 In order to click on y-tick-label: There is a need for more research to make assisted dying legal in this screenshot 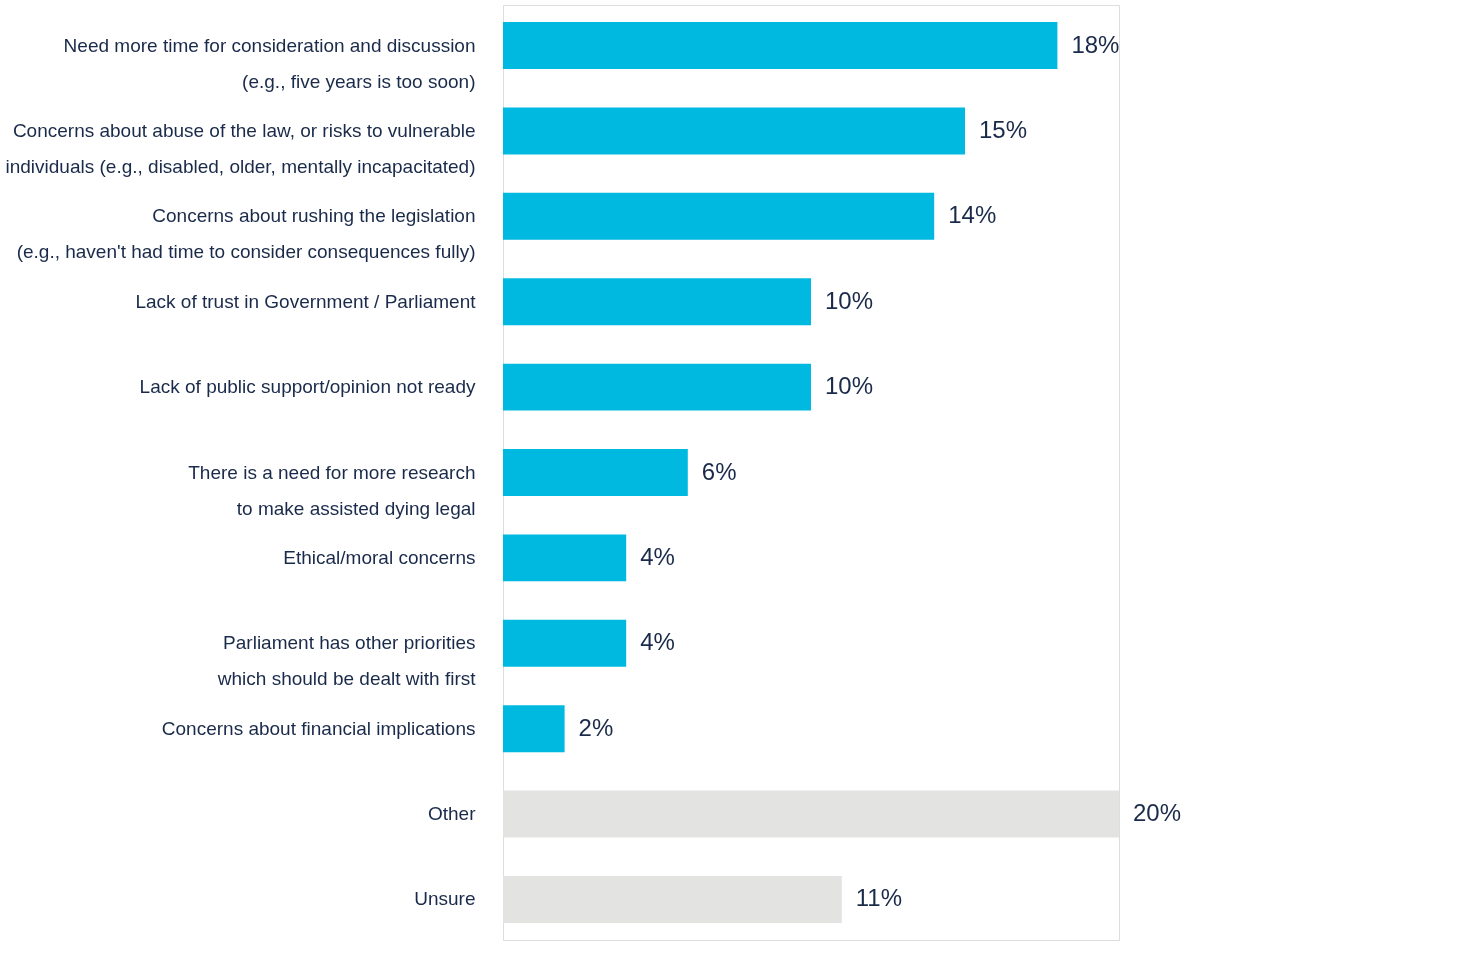, I will do `click(332, 490)`.